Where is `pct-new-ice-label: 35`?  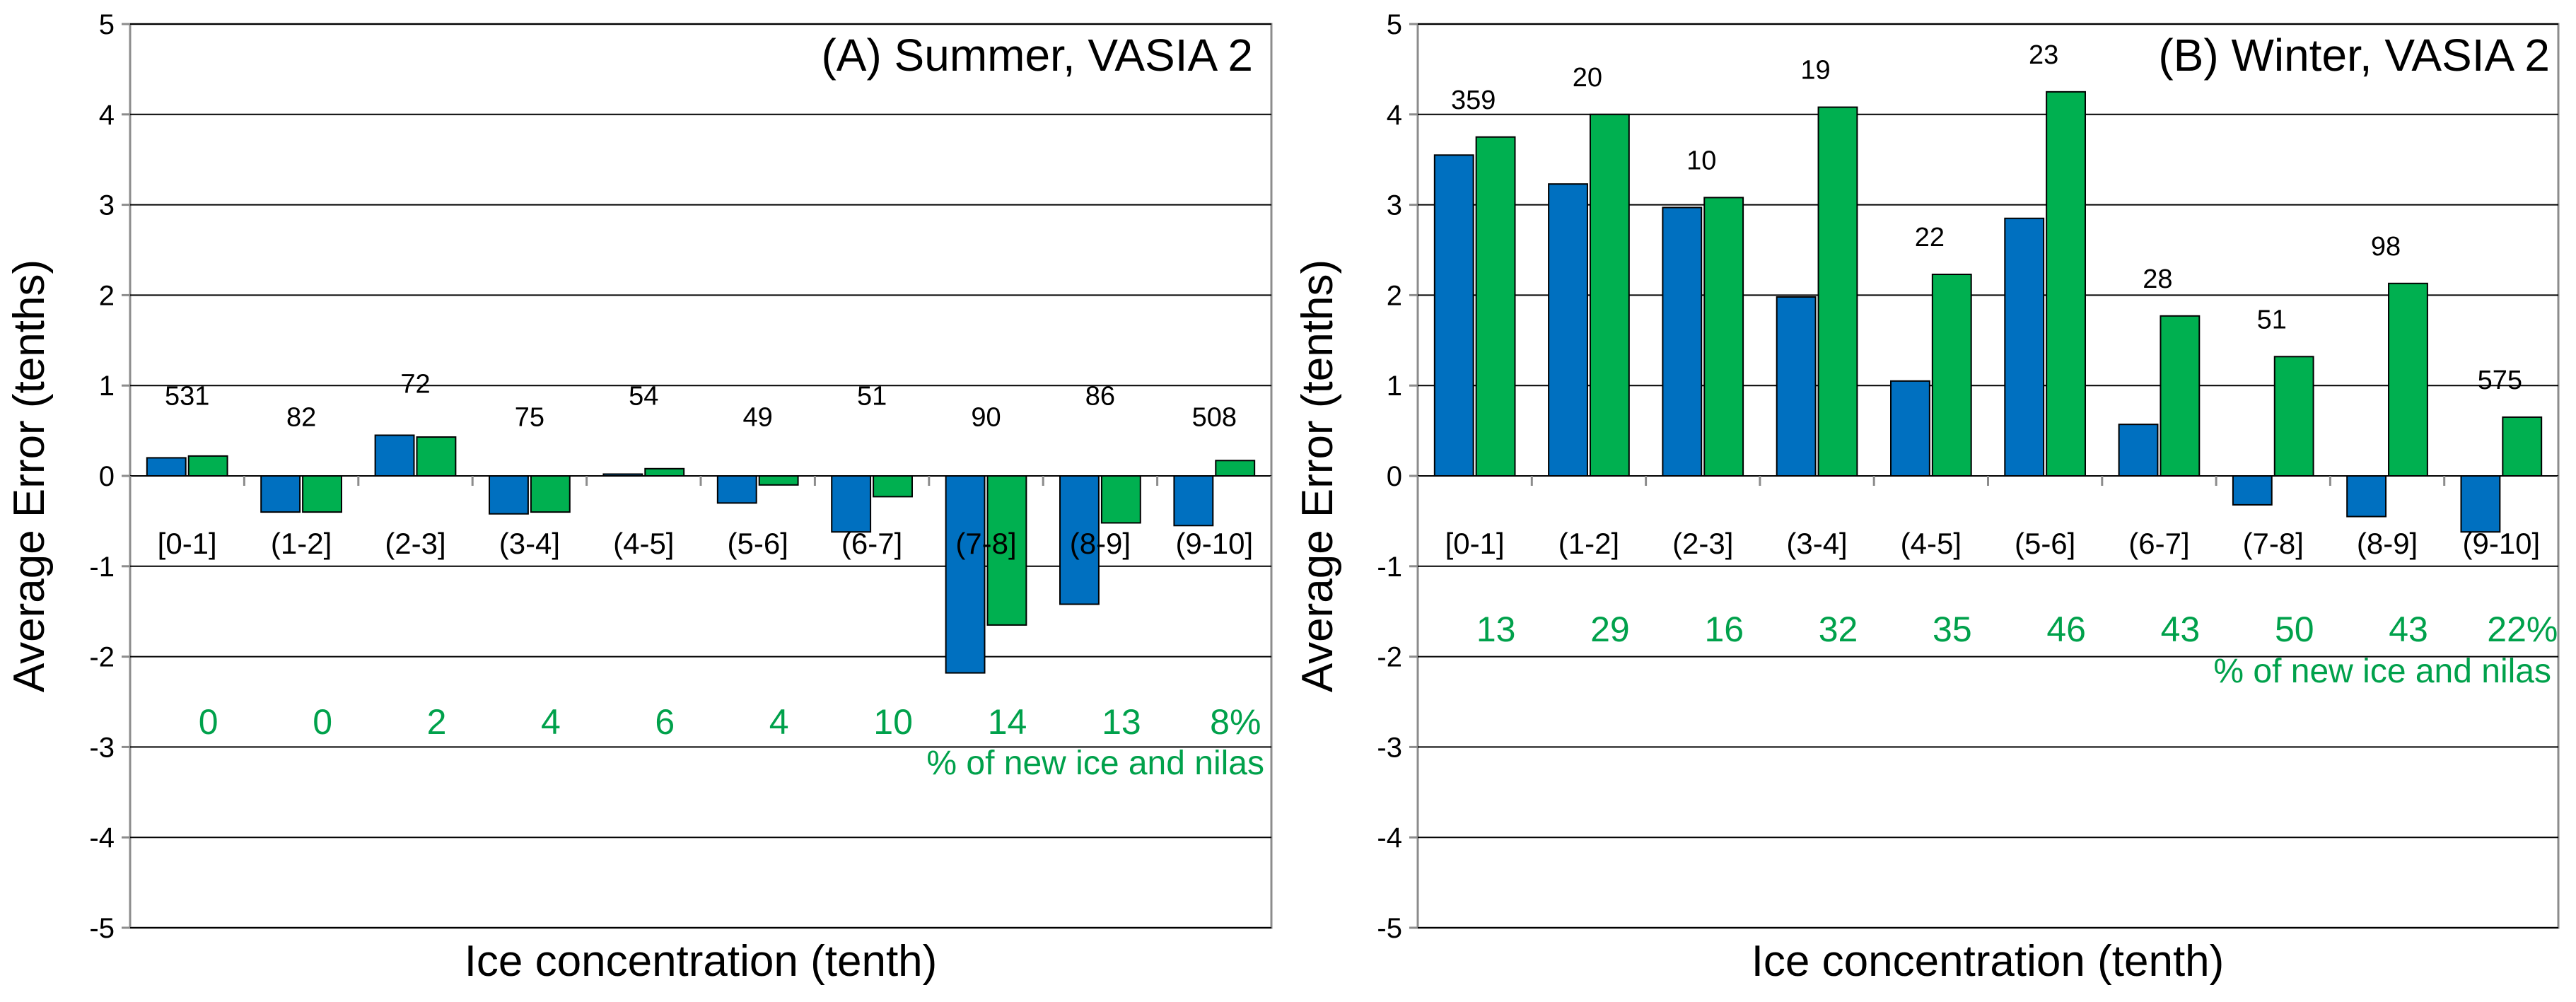
pct-new-ice-label: 35 is located at coordinates (1952, 629).